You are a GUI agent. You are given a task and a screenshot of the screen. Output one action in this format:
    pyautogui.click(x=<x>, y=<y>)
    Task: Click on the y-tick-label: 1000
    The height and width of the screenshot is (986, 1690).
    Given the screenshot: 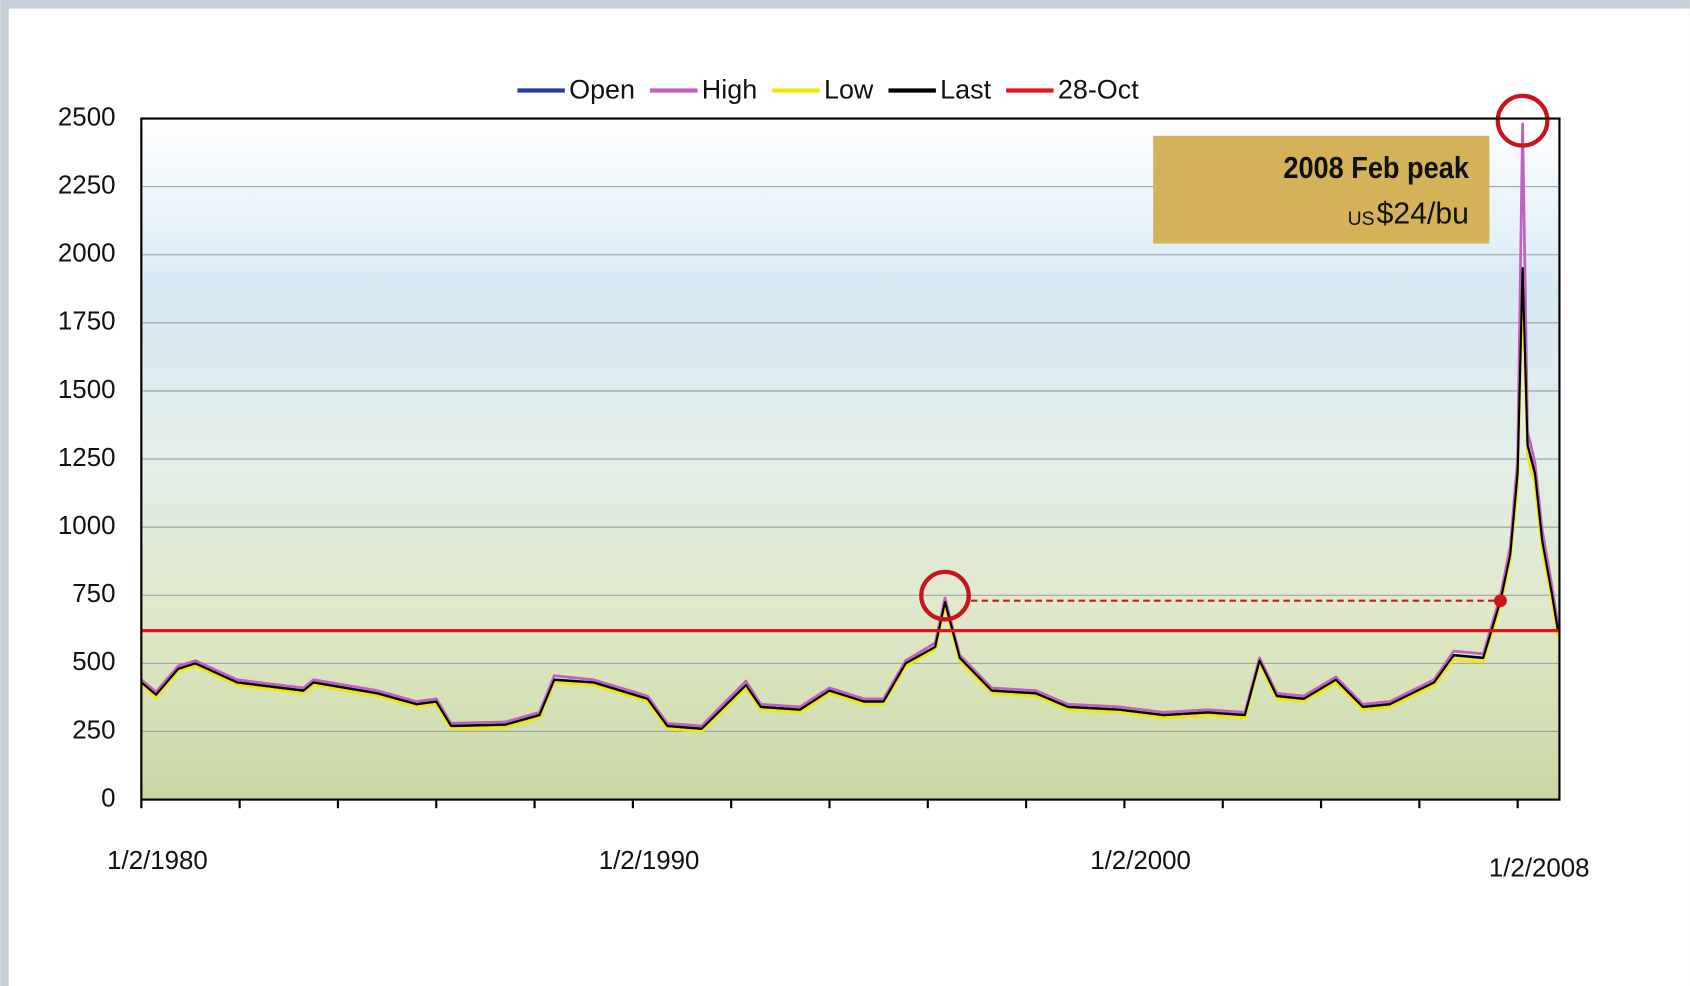 What is the action you would take?
    pyautogui.click(x=87, y=526)
    